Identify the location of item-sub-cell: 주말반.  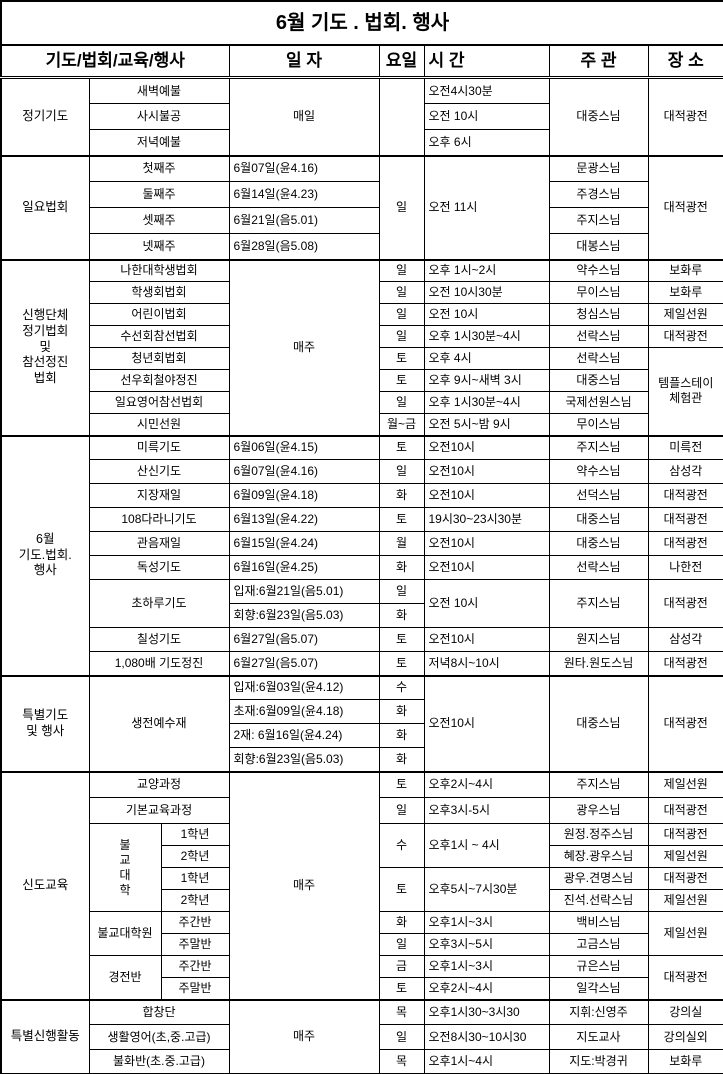
(195, 988).